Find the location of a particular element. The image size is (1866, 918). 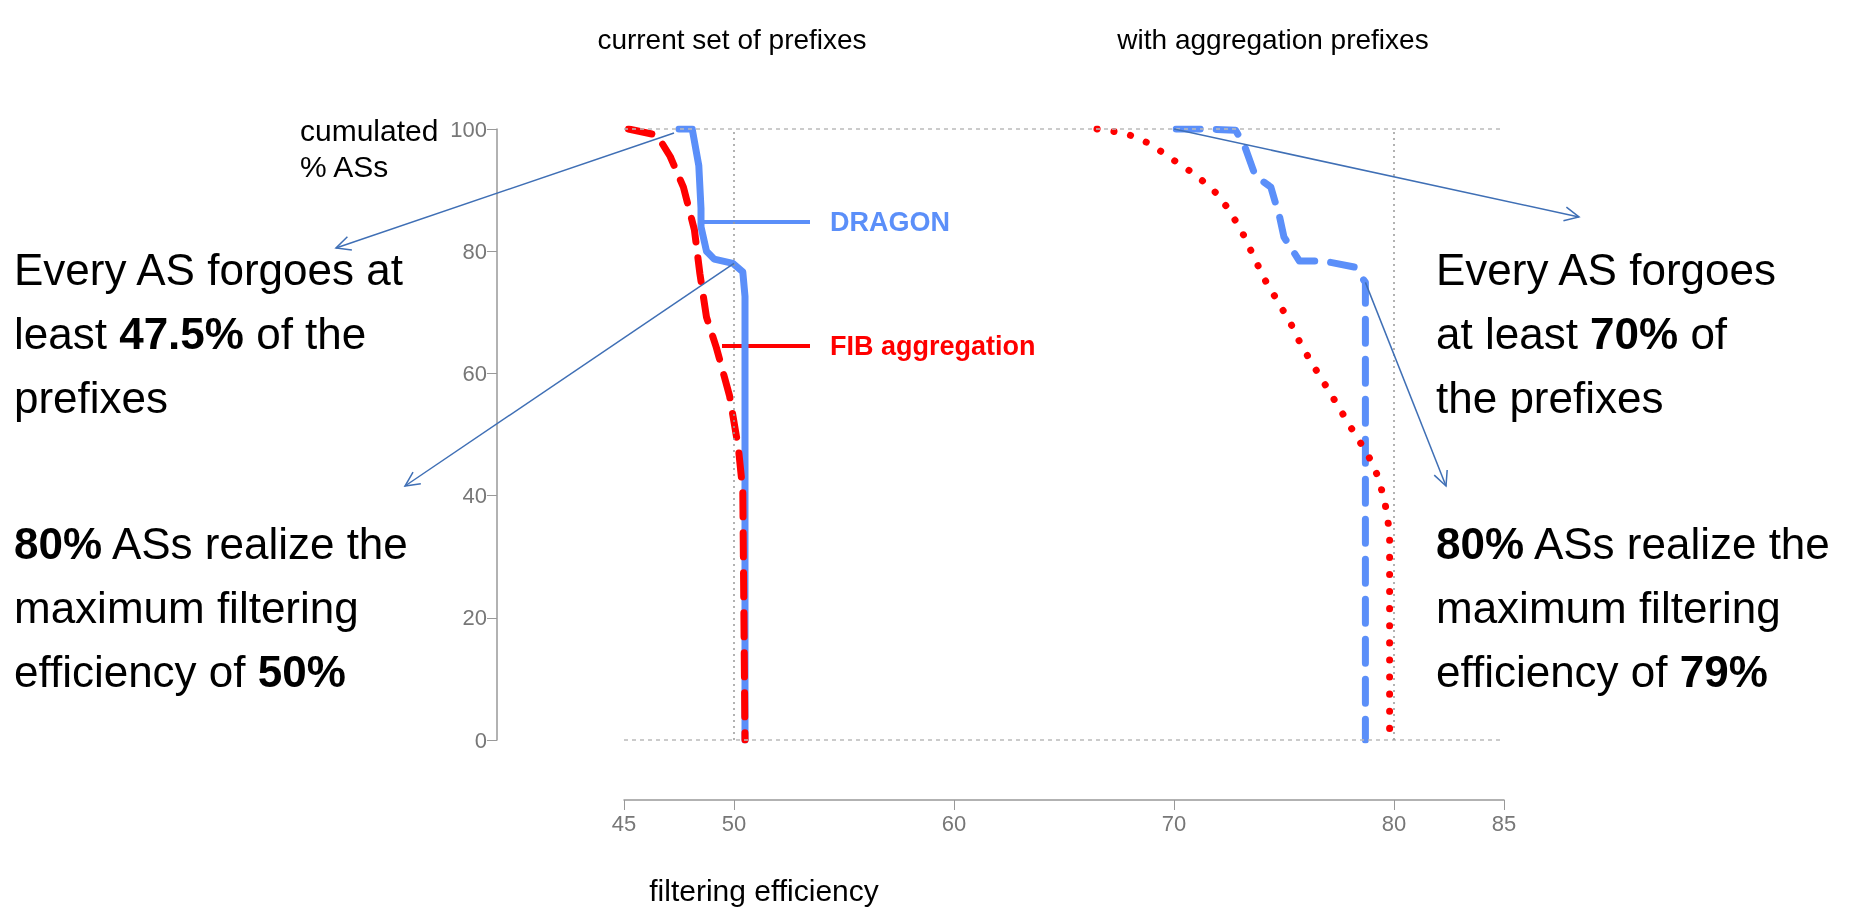

text: current set of prefixes is located at coordinates (732, 39).